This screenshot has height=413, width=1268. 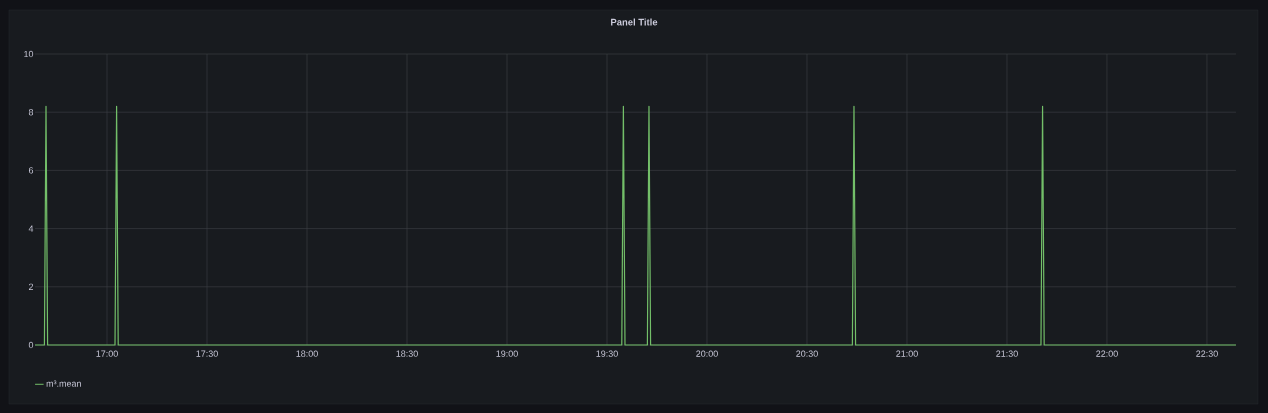 I want to click on x-tick-label: 17:00, so click(x=107, y=353).